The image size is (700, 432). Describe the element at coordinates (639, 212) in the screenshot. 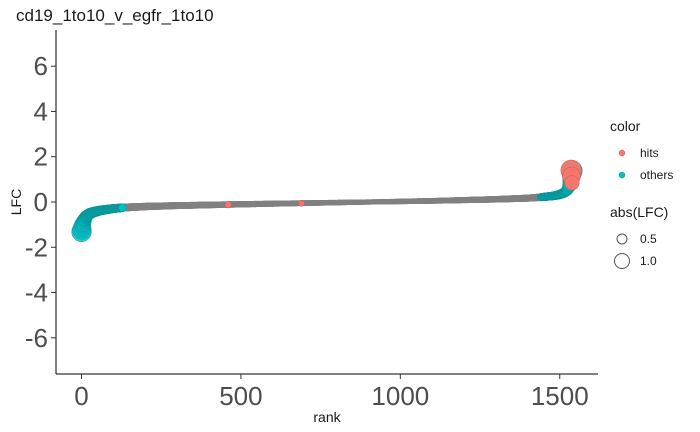

I see `size-legend-title: abs(LFC)` at that location.